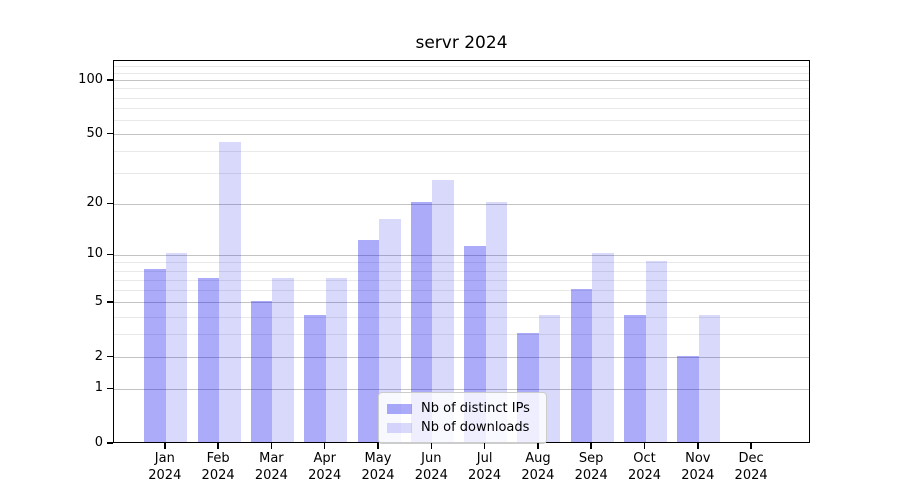 The width and height of the screenshot is (900, 500). What do you see at coordinates (378, 446) in the screenshot?
I see `x-tick-mark-may` at bounding box center [378, 446].